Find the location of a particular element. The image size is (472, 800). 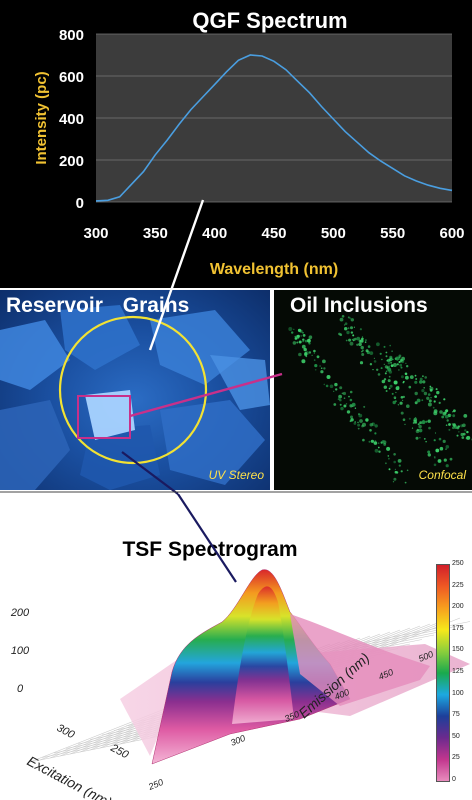

tsf-excitation-tick-label: 300 is located at coordinates (66, 732).